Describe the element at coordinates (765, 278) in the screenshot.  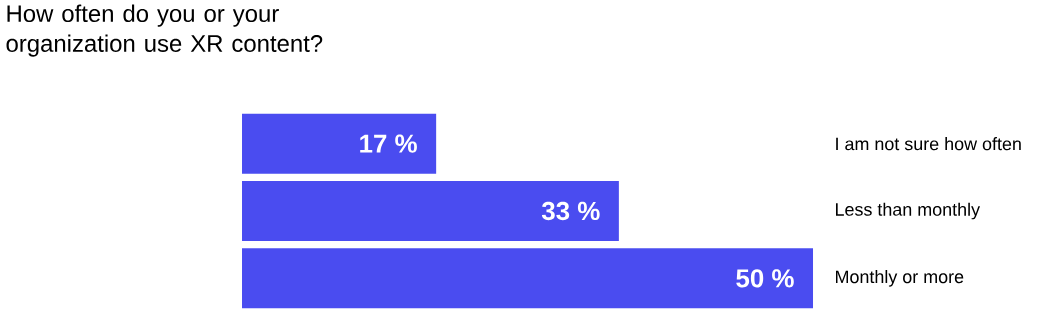
I see `data-label: 50 %` at that location.